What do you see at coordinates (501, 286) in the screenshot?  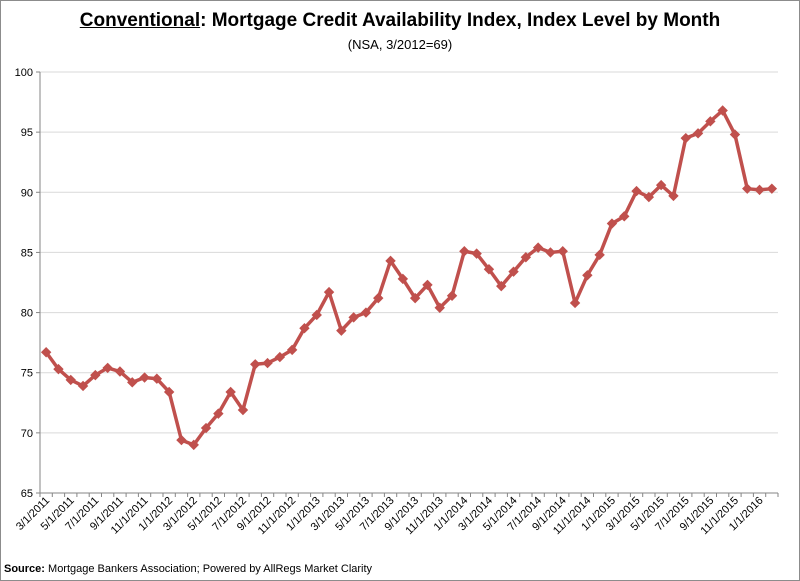 I see `data-point-4/1/2014` at bounding box center [501, 286].